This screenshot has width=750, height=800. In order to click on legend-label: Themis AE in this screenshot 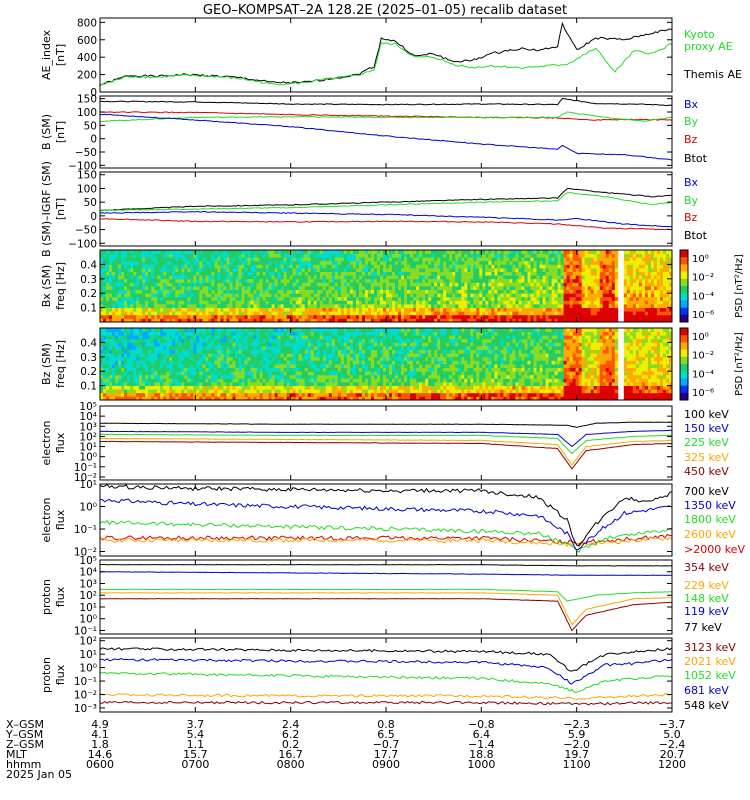, I will do `click(712, 74)`.